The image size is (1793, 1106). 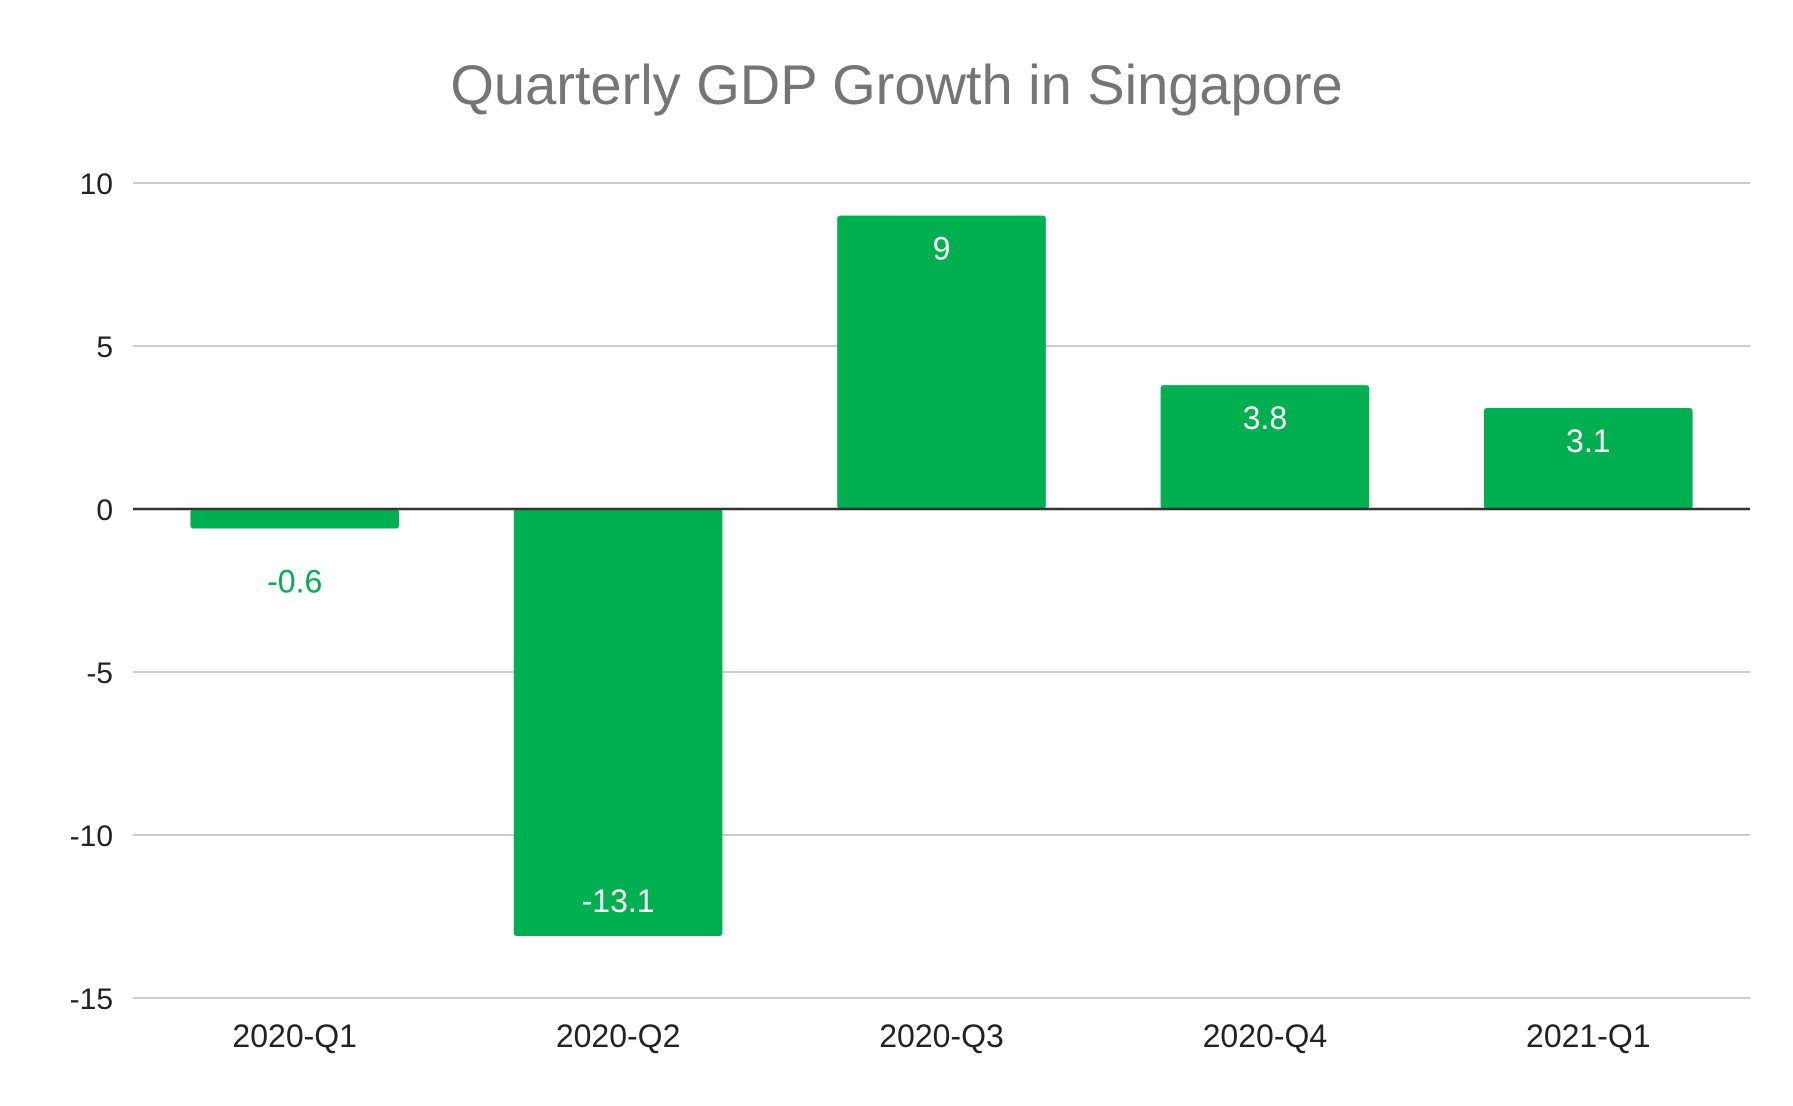 I want to click on data-label: -13.1, so click(x=618, y=901).